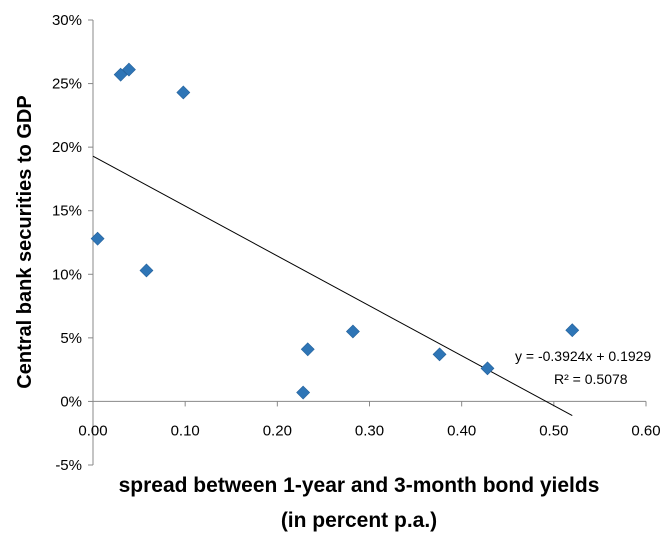  Describe the element at coordinates (277, 430) in the screenshot. I see `x-tick-label: 0.20` at that location.